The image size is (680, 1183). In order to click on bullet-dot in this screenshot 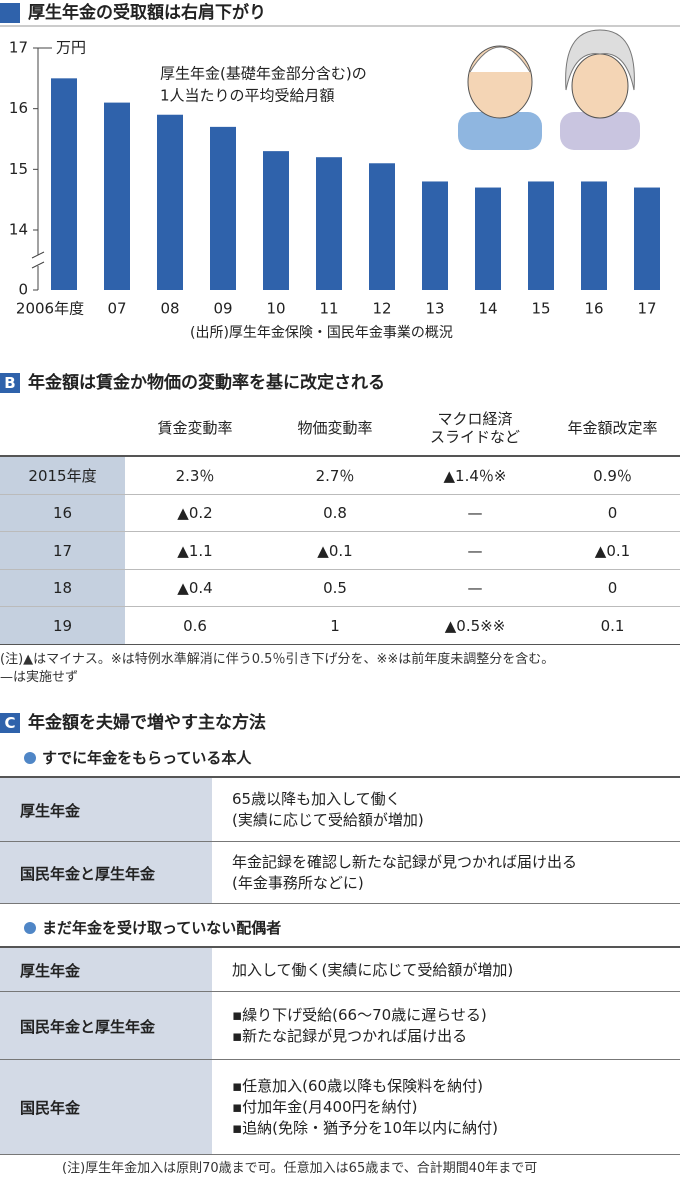, I will do `click(30, 758)`.